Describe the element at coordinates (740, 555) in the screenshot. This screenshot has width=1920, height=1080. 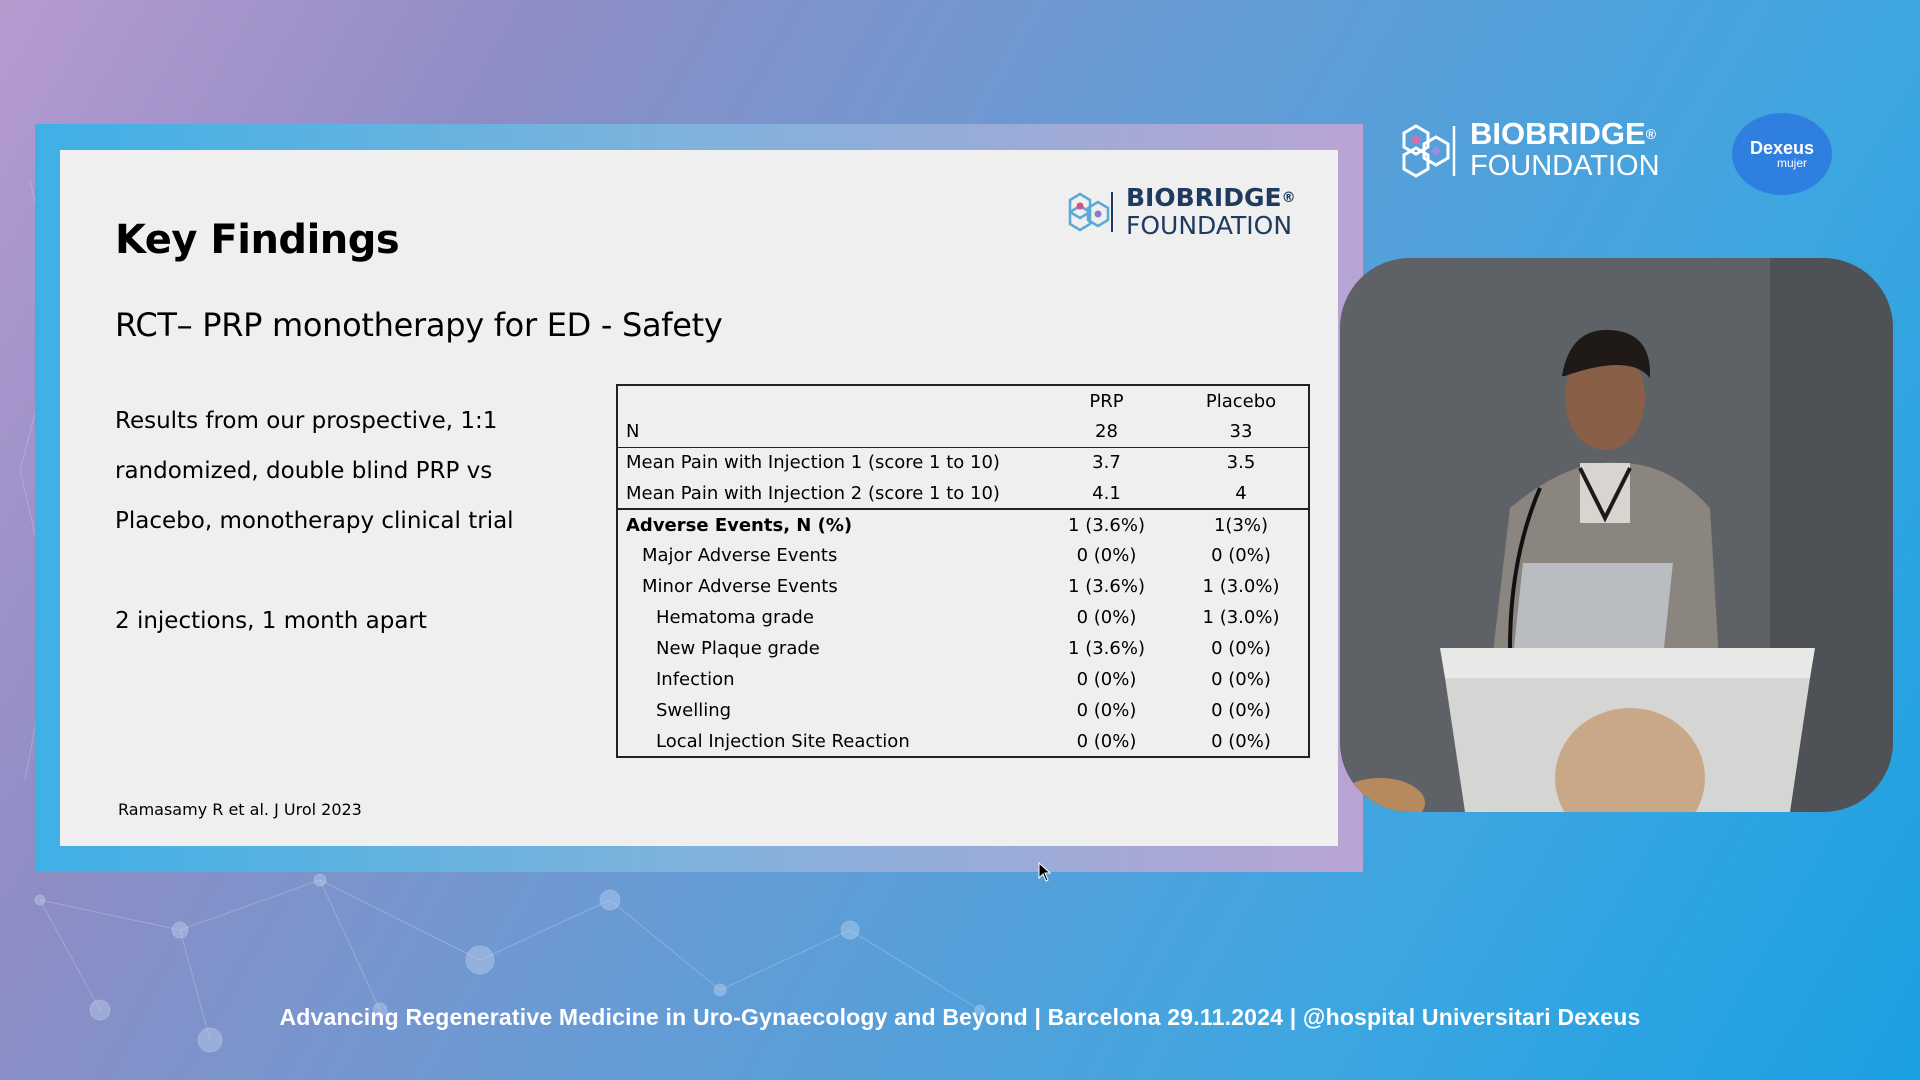
I see `row-label: Major Adverse Events` at that location.